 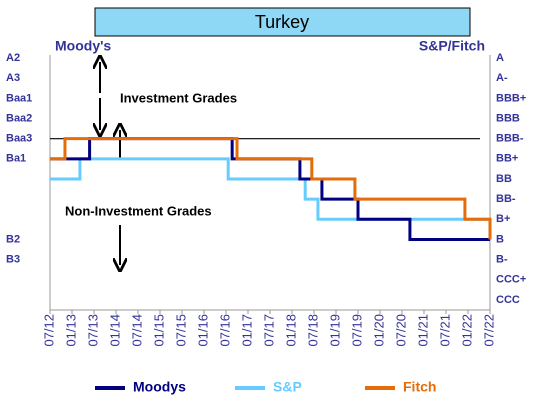 What do you see at coordinates (13, 239) in the screenshot?
I see `y-tick-label: B2` at bounding box center [13, 239].